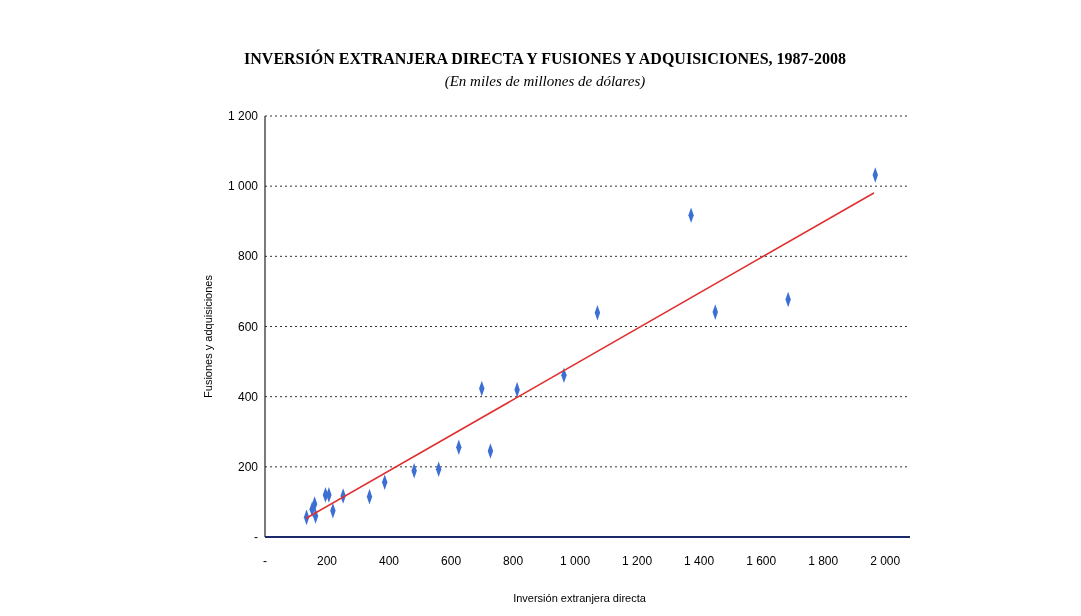 The image size is (1081, 616). What do you see at coordinates (248, 256) in the screenshot?
I see `y-tick-label: 800` at bounding box center [248, 256].